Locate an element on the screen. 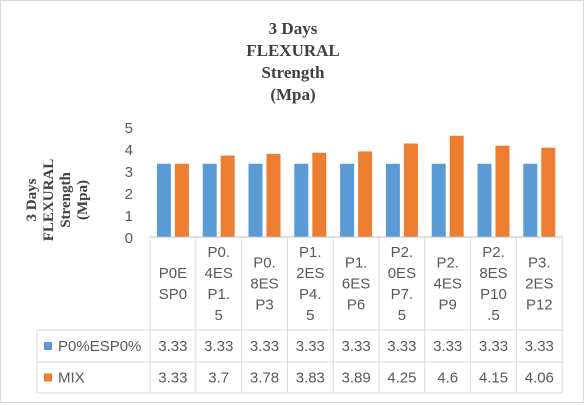 Image resolution: width=586 pixels, height=405 pixels. y-tick-label: 0 is located at coordinates (129, 238).